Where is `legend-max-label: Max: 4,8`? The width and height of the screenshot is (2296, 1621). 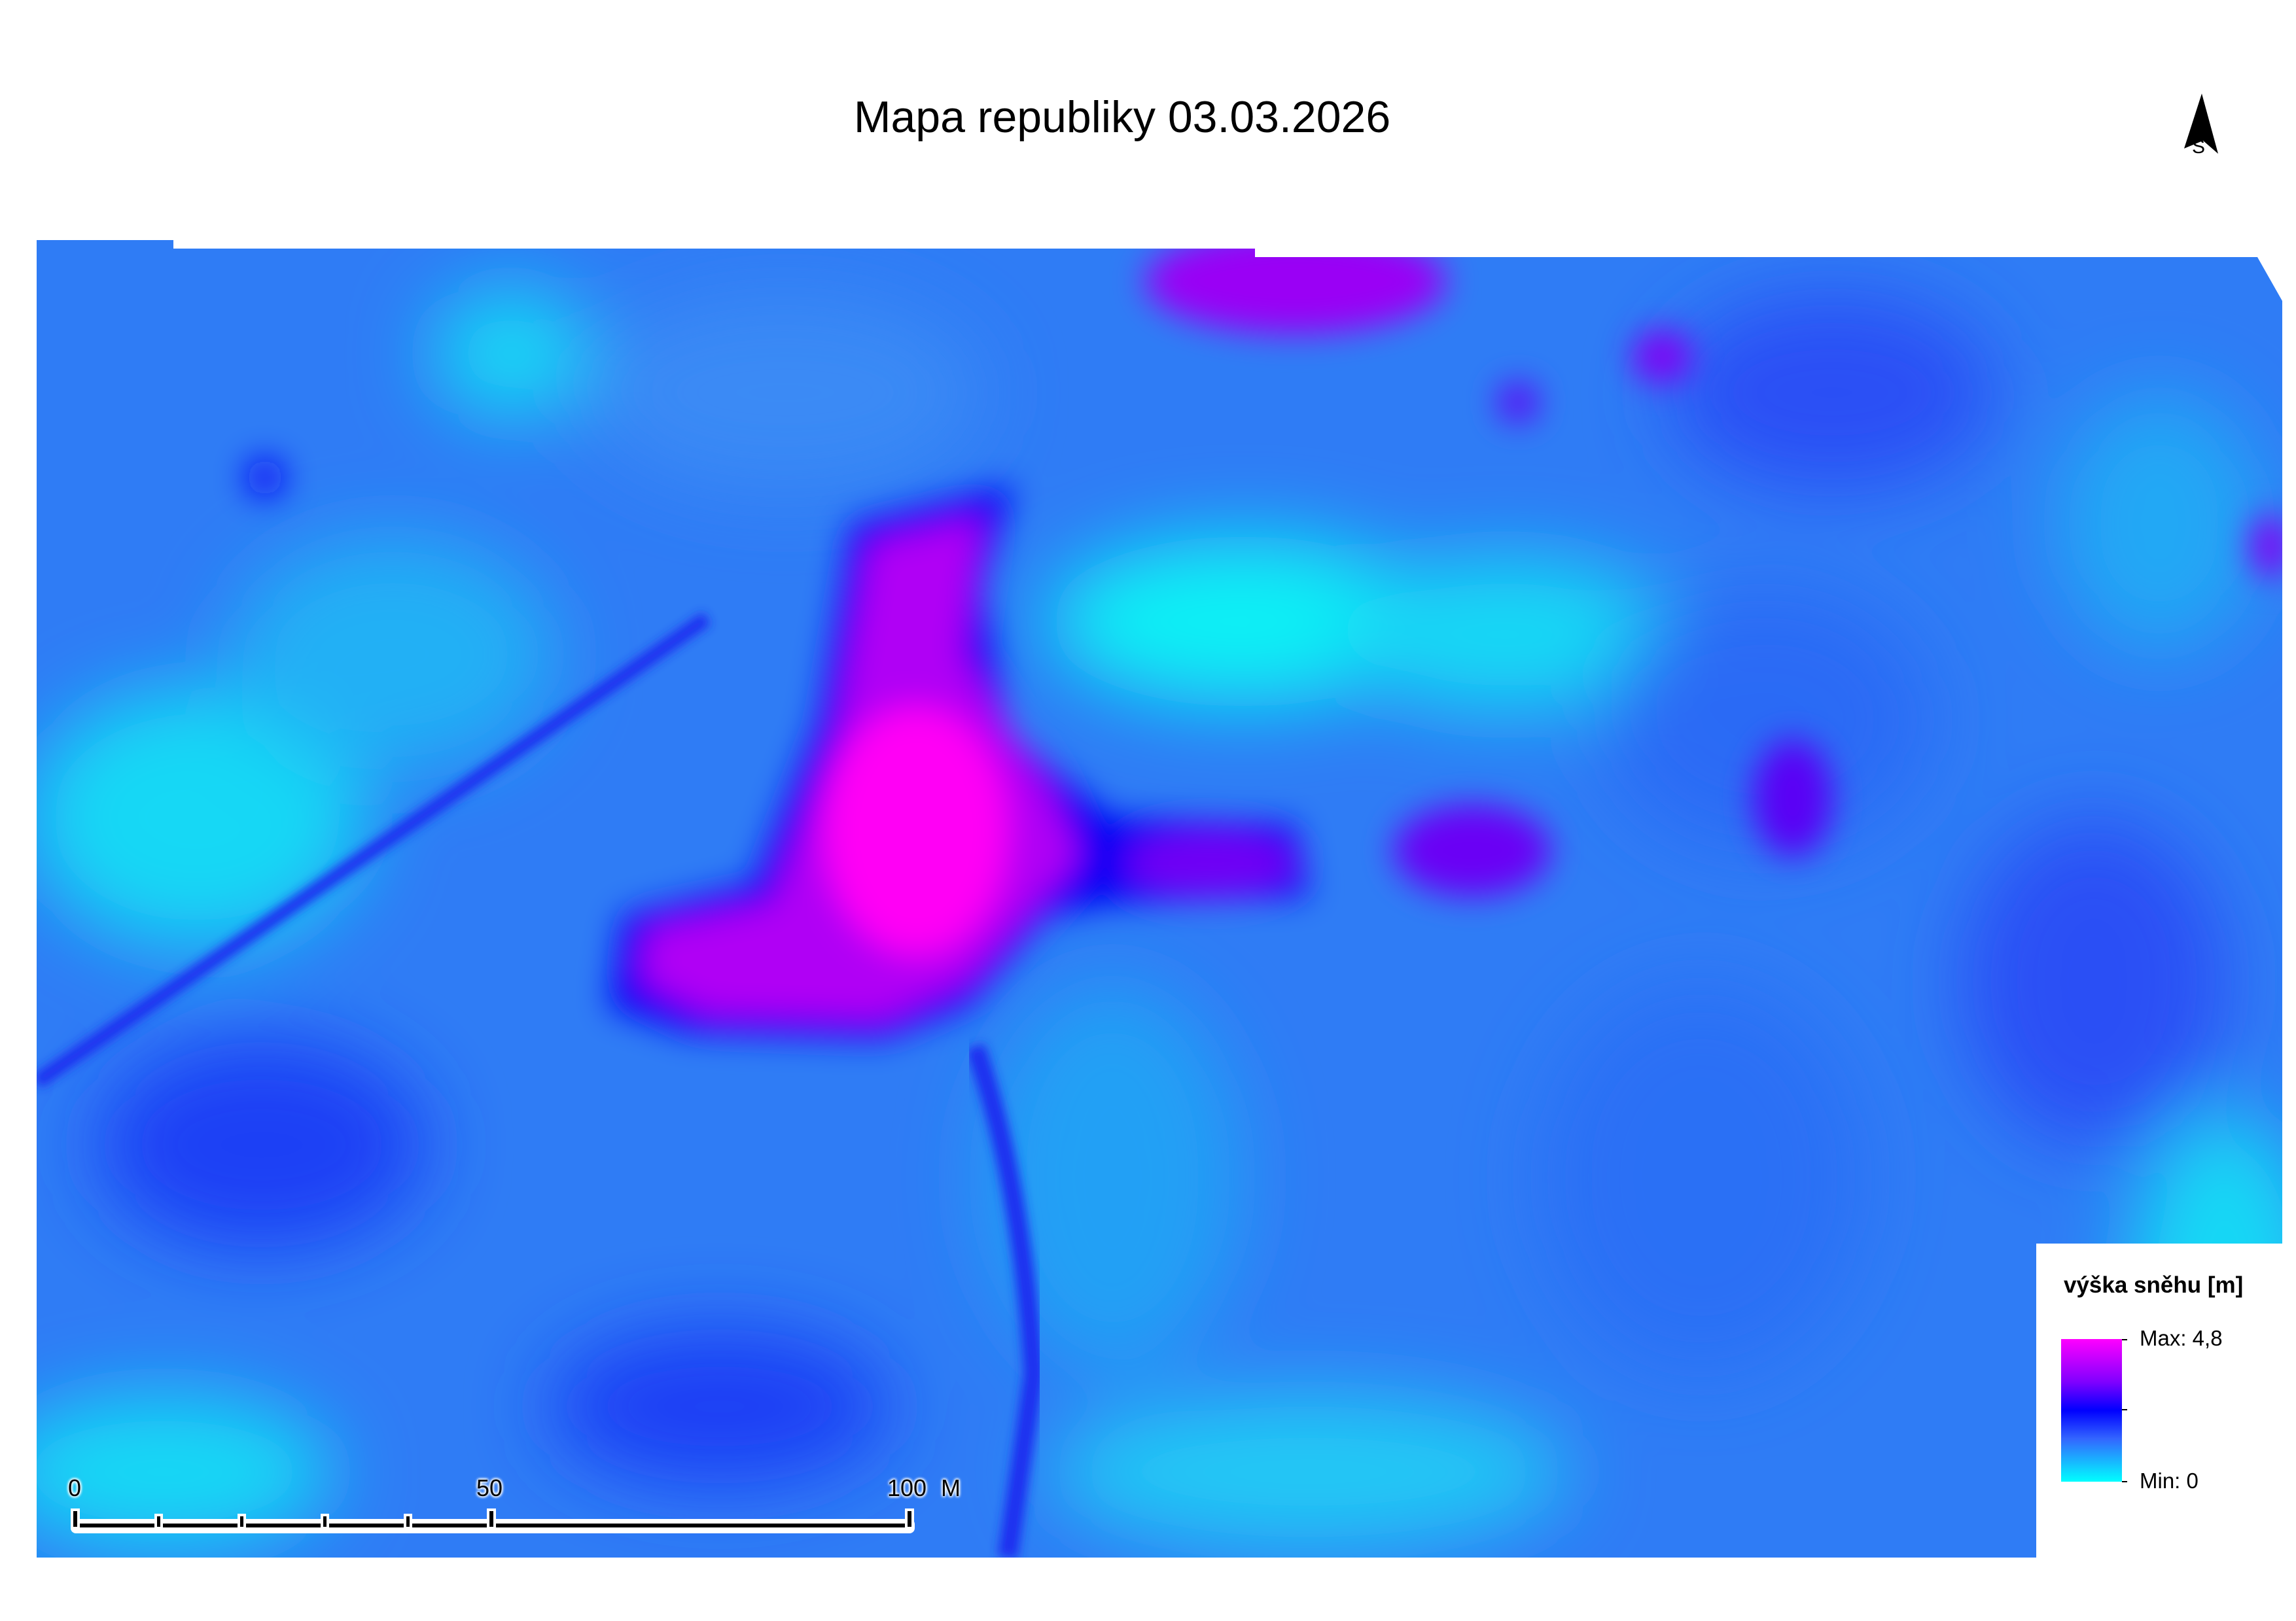
legend-max-label: Max: 4,8 is located at coordinates (2181, 1338).